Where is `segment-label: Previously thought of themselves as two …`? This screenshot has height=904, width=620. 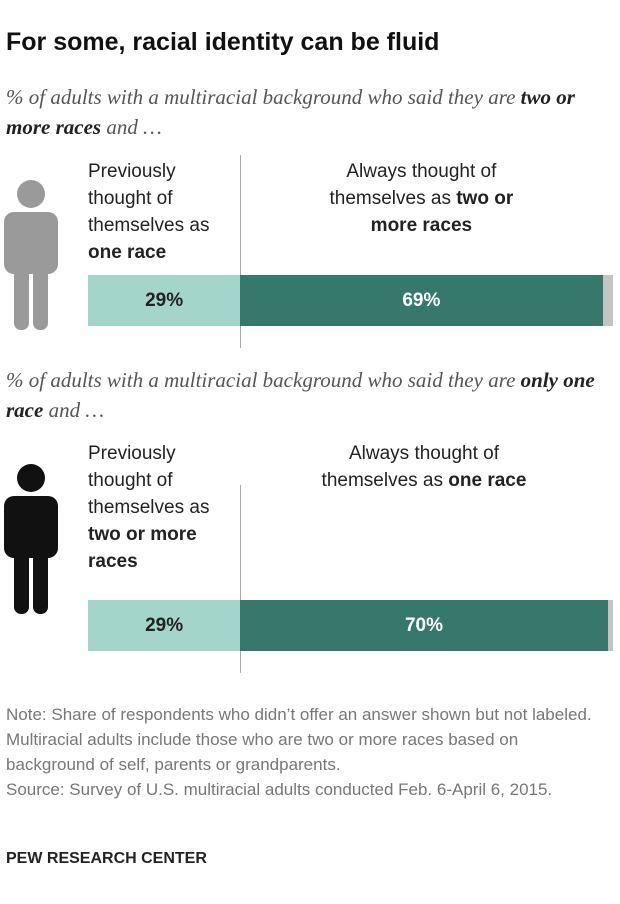 segment-label: Previously thought of themselves as two … is located at coordinates (155, 507).